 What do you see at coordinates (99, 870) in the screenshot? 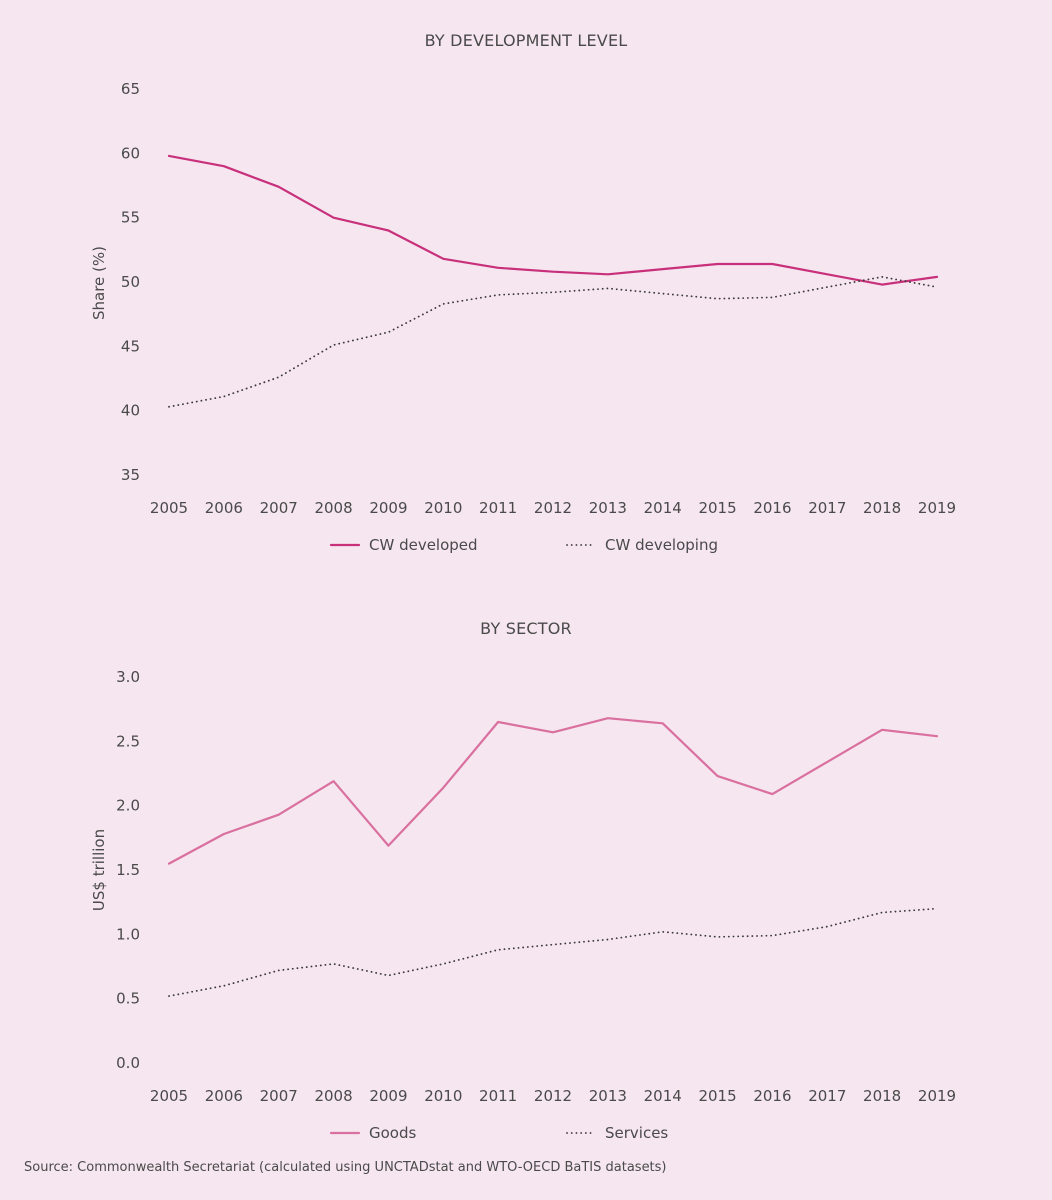
I see `y-axis-label: US$ trillion` at bounding box center [99, 870].